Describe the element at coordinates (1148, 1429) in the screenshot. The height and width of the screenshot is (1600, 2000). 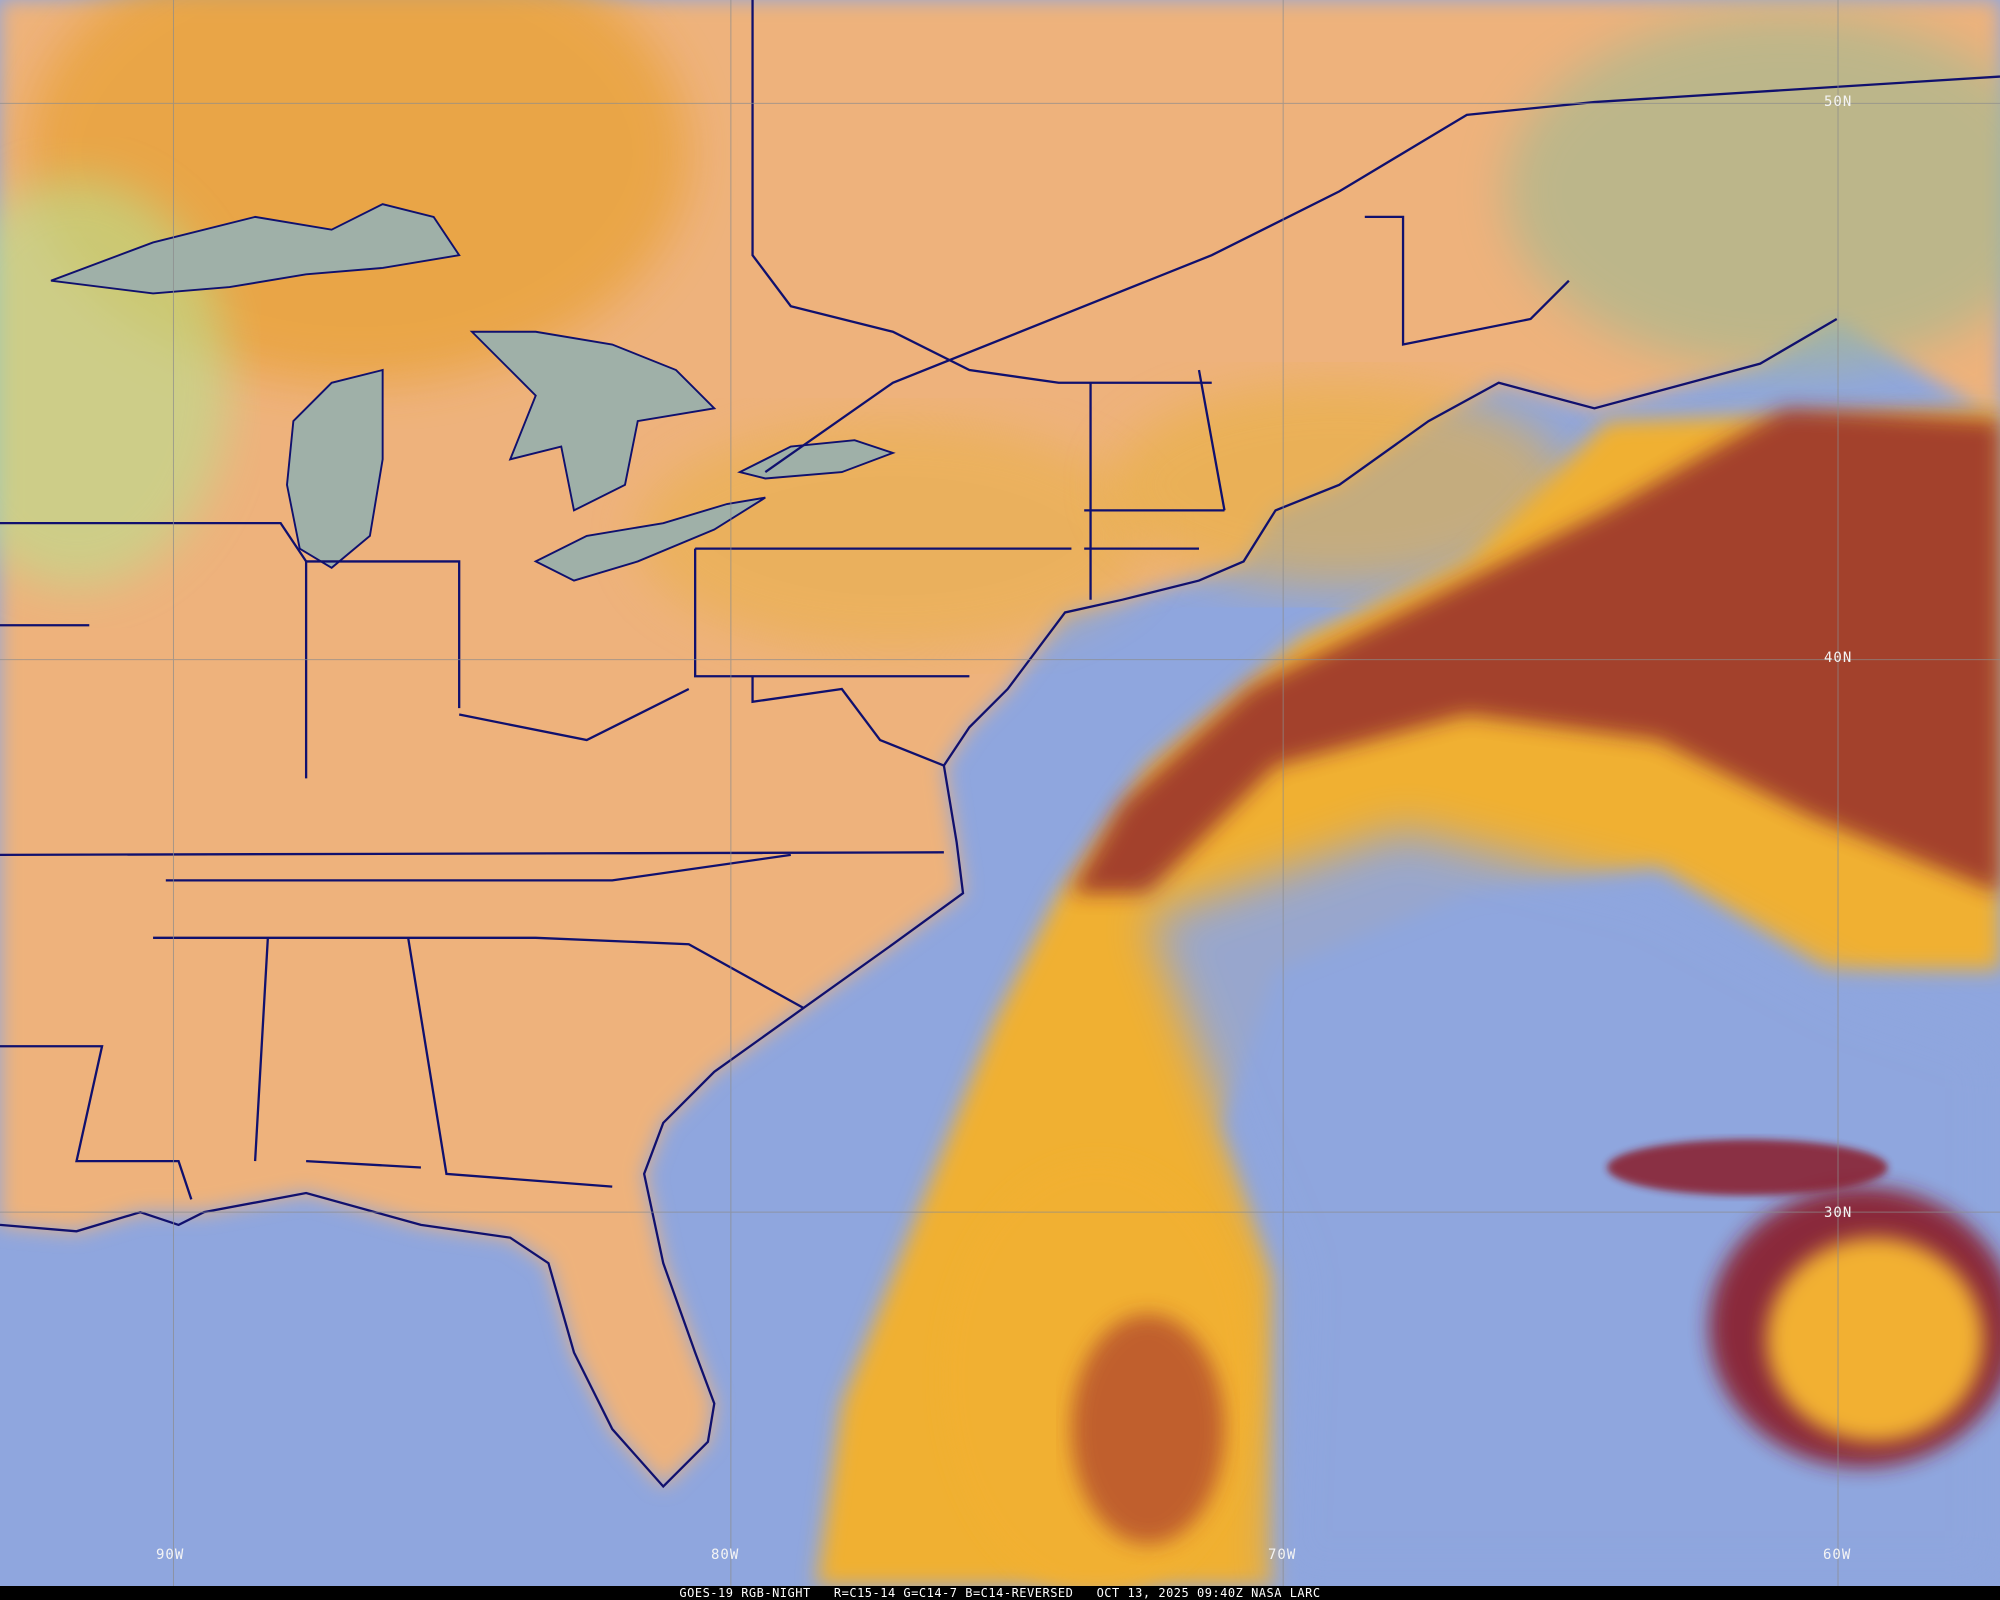
I see `cloud-cluster` at that location.